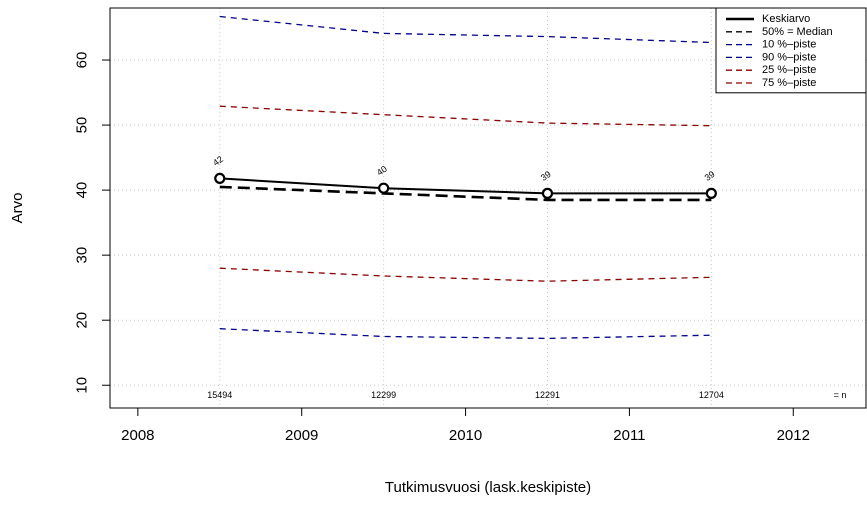 The width and height of the screenshot is (867, 506). What do you see at coordinates (797, 32) in the screenshot?
I see `legend-label-1: 50% = Median` at bounding box center [797, 32].